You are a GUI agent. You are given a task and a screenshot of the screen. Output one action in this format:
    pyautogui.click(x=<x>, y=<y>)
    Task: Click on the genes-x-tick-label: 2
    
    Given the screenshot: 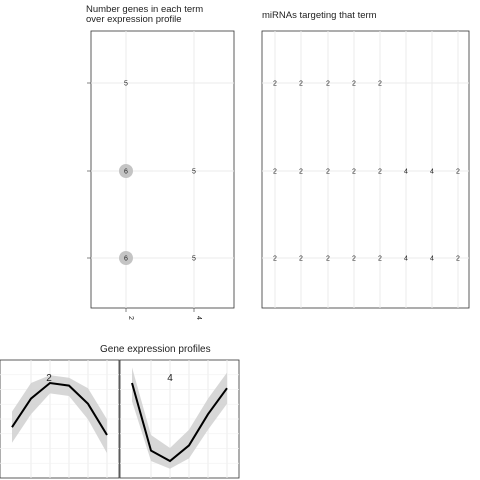 What is the action you would take?
    pyautogui.click(x=130, y=318)
    